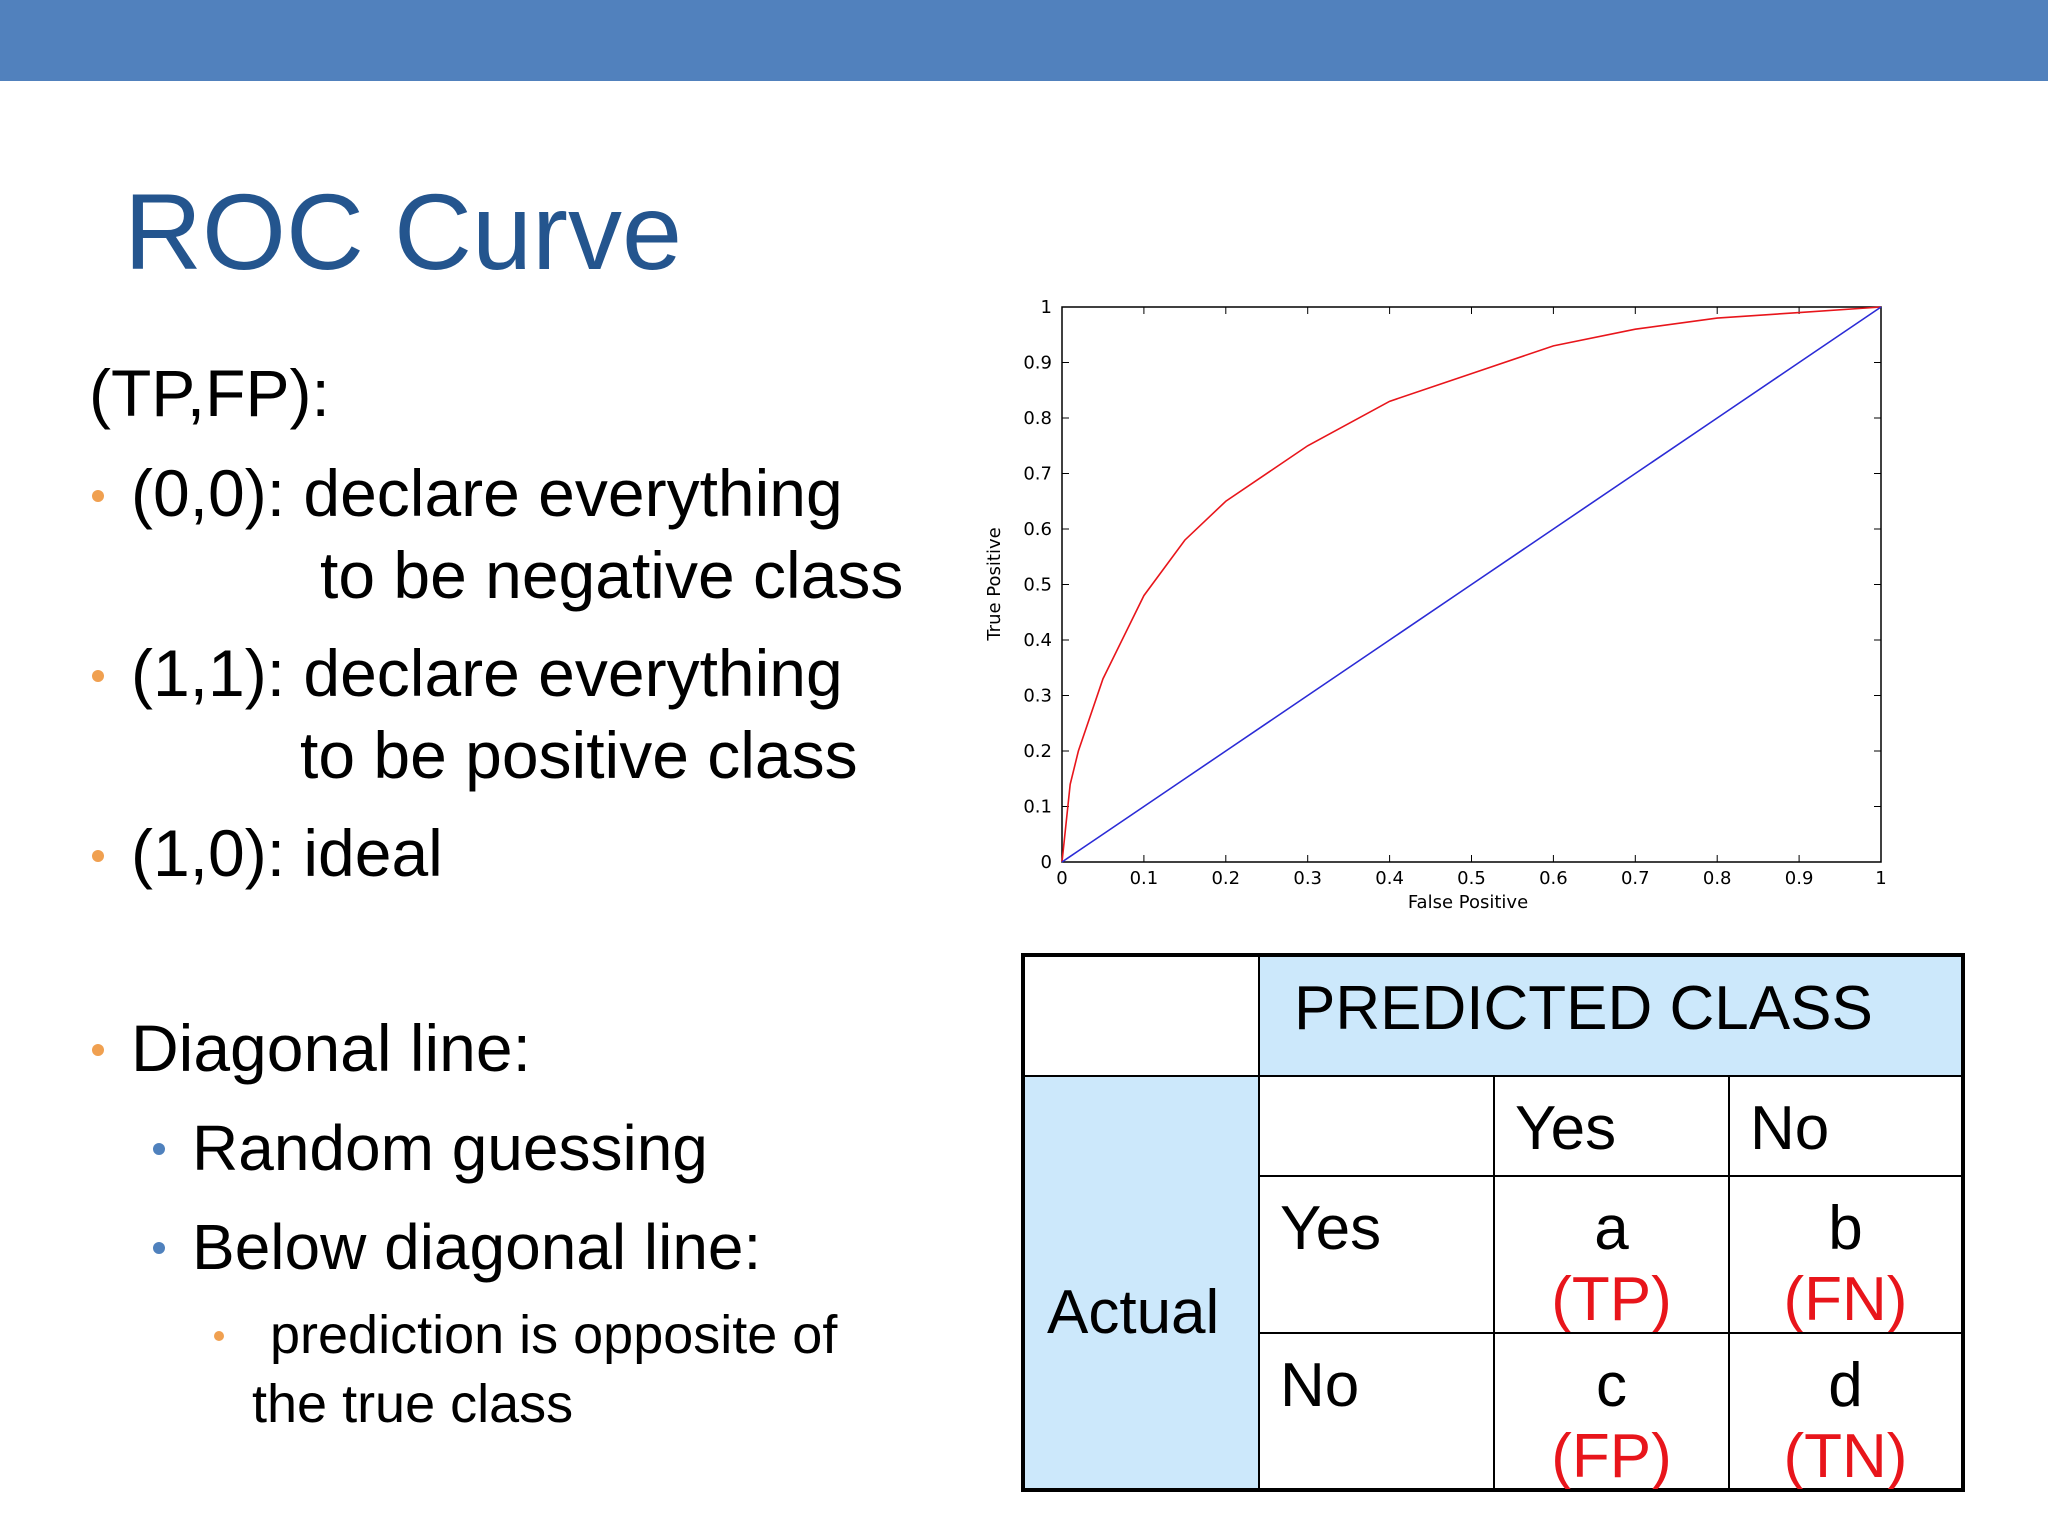 This screenshot has width=2048, height=1536. Describe the element at coordinates (1037, 363) in the screenshot. I see `y-tick-label: 0.9` at that location.